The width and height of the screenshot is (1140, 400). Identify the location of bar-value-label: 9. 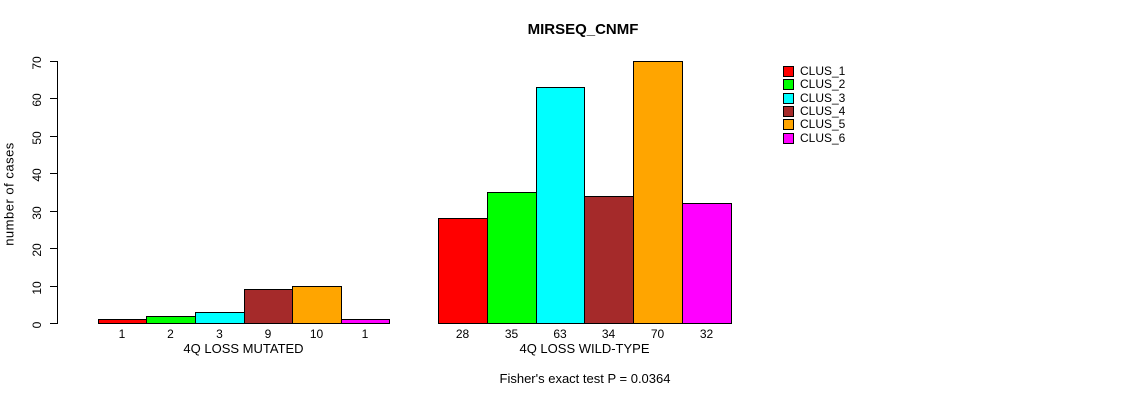
(268, 334).